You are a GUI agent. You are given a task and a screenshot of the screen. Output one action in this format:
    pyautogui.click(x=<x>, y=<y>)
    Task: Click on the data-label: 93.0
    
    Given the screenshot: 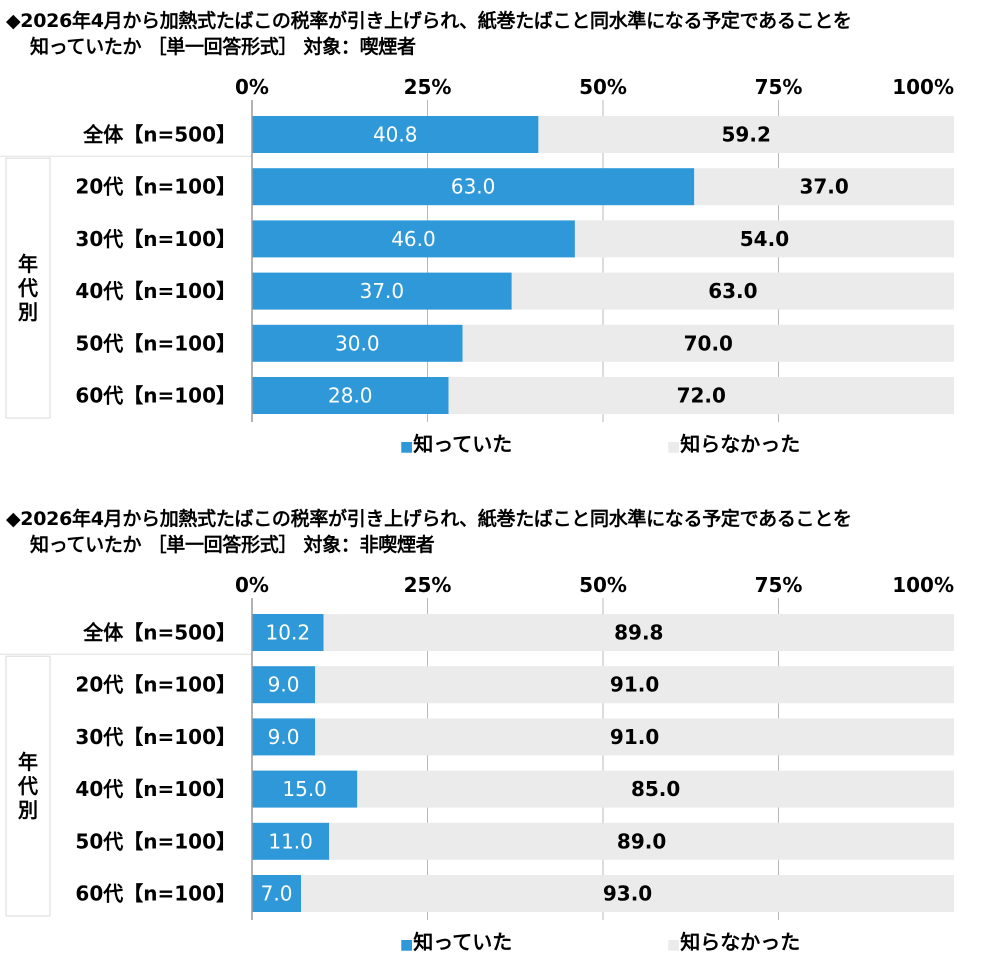 What is the action you would take?
    pyautogui.click(x=627, y=894)
    